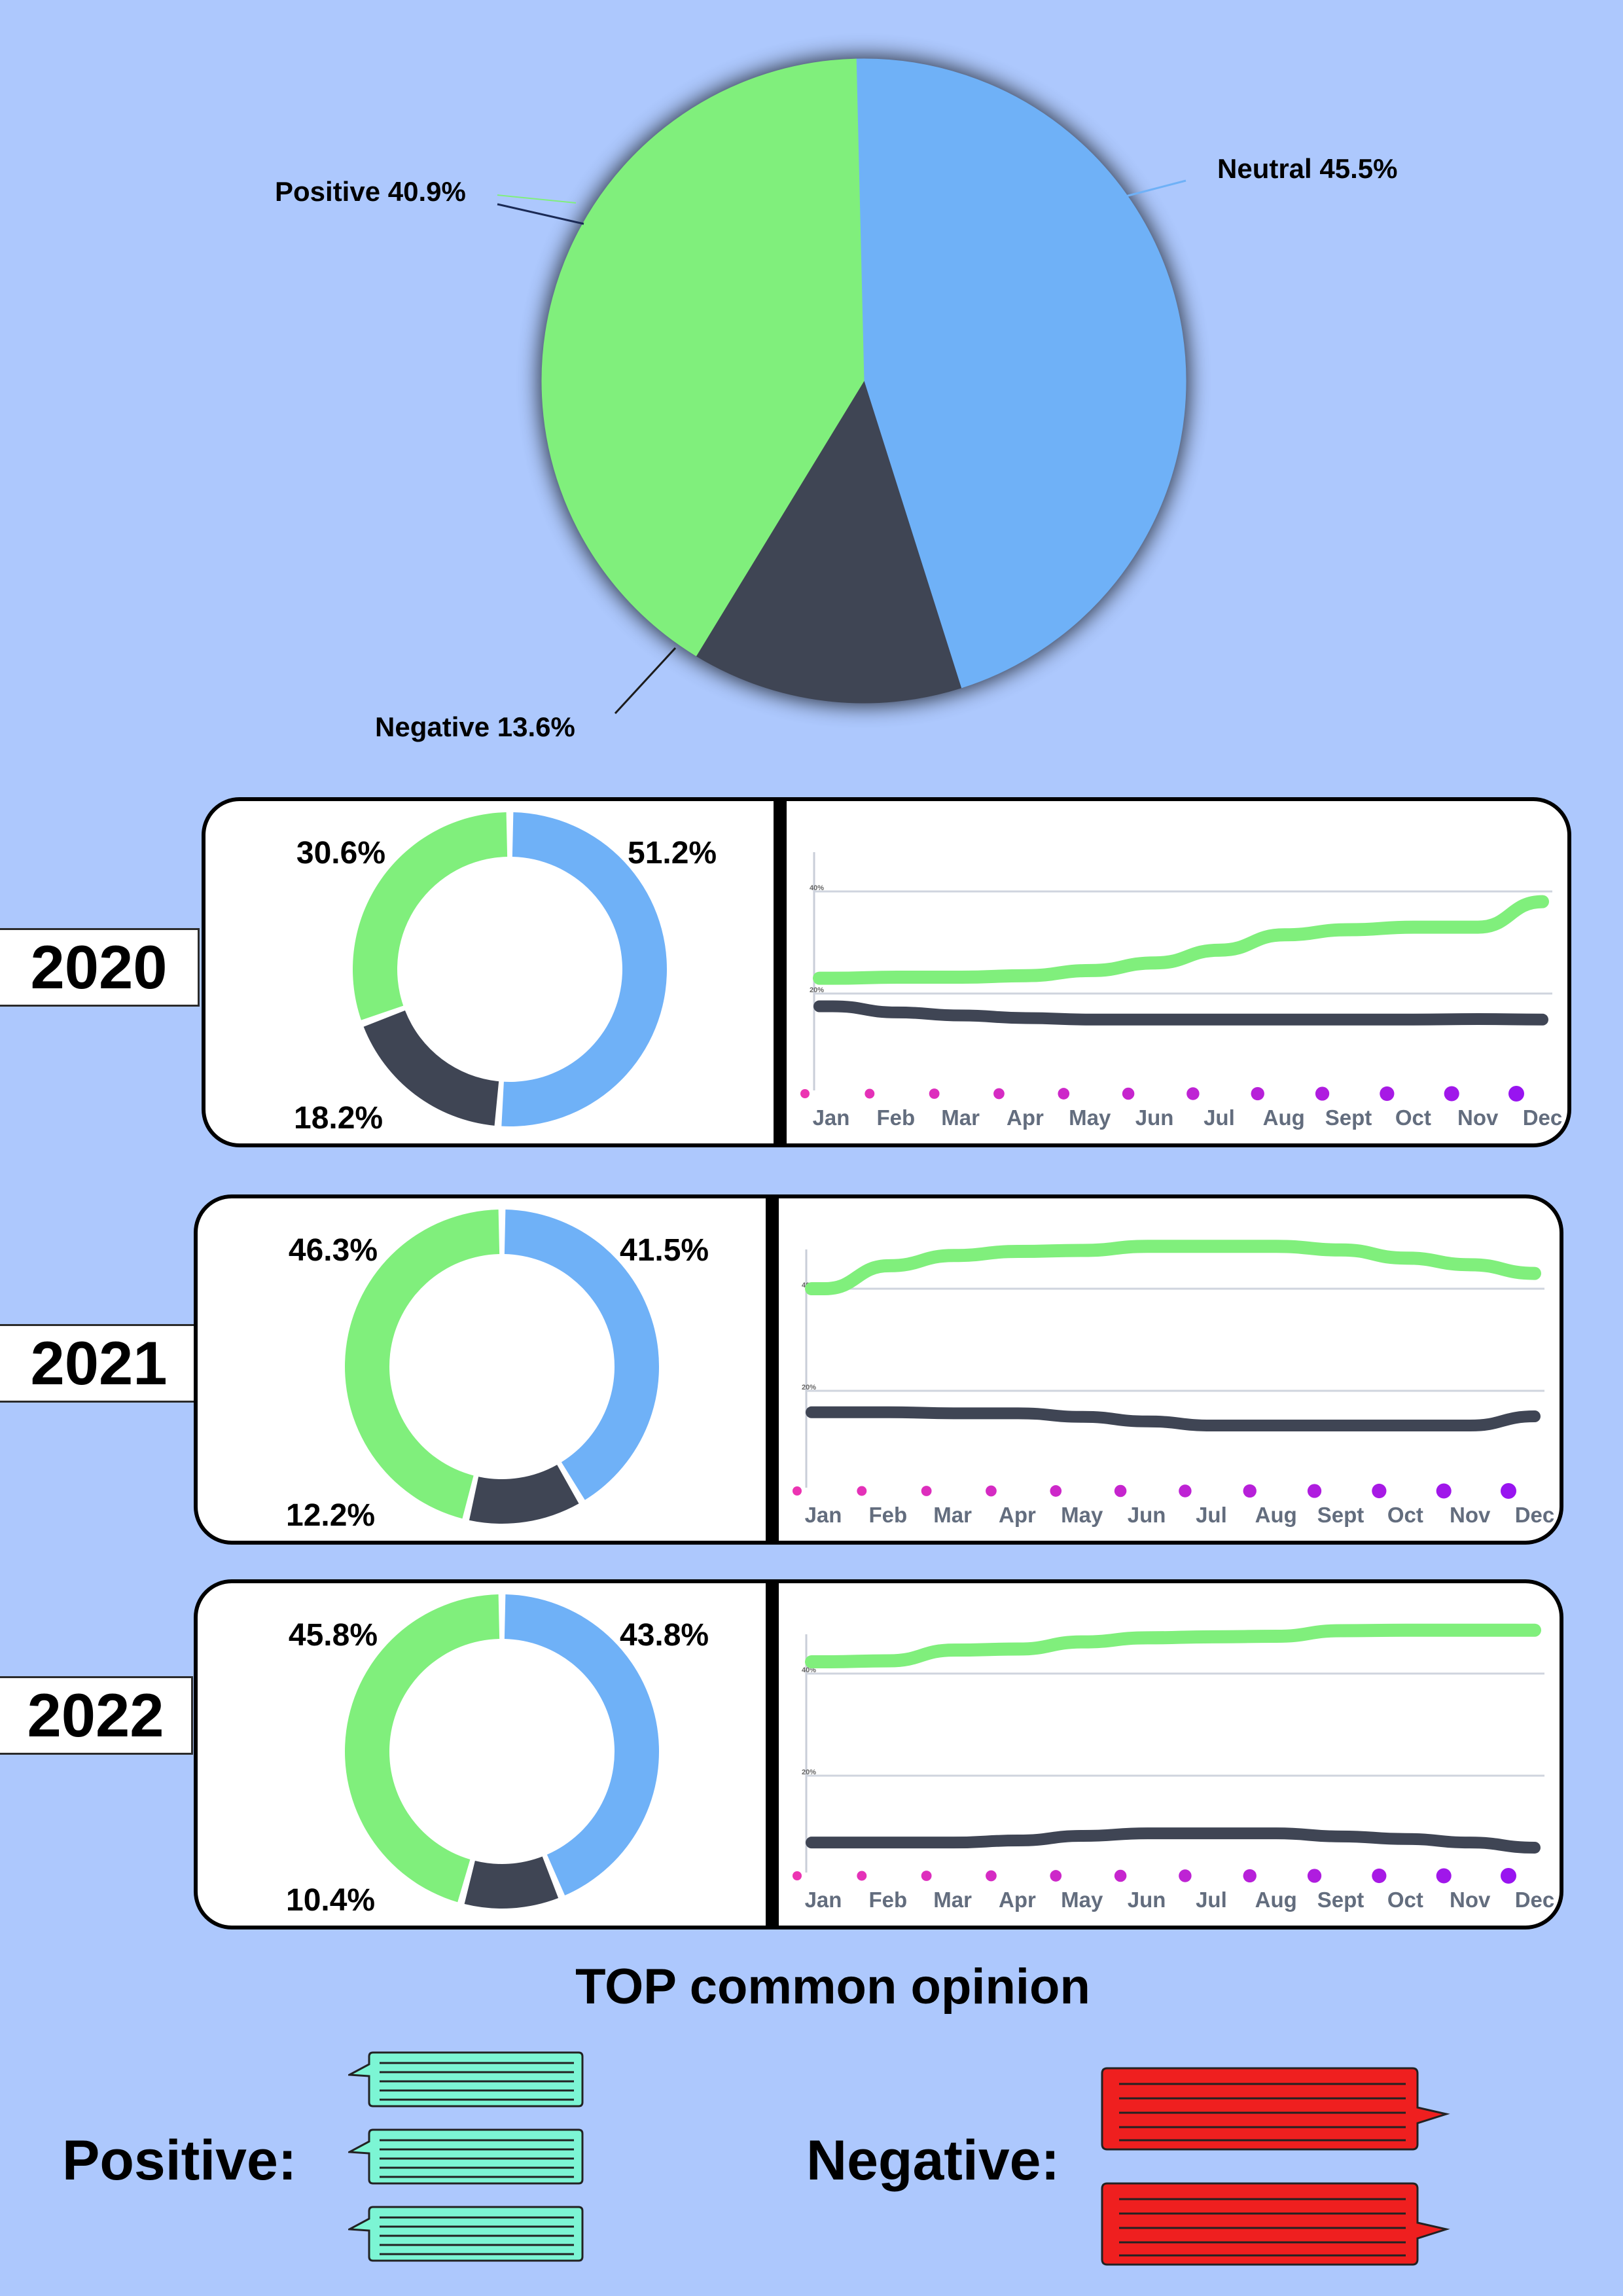 This screenshot has width=1623, height=2296. I want to click on positive-opinion-label: Positive:, so click(179, 2160).